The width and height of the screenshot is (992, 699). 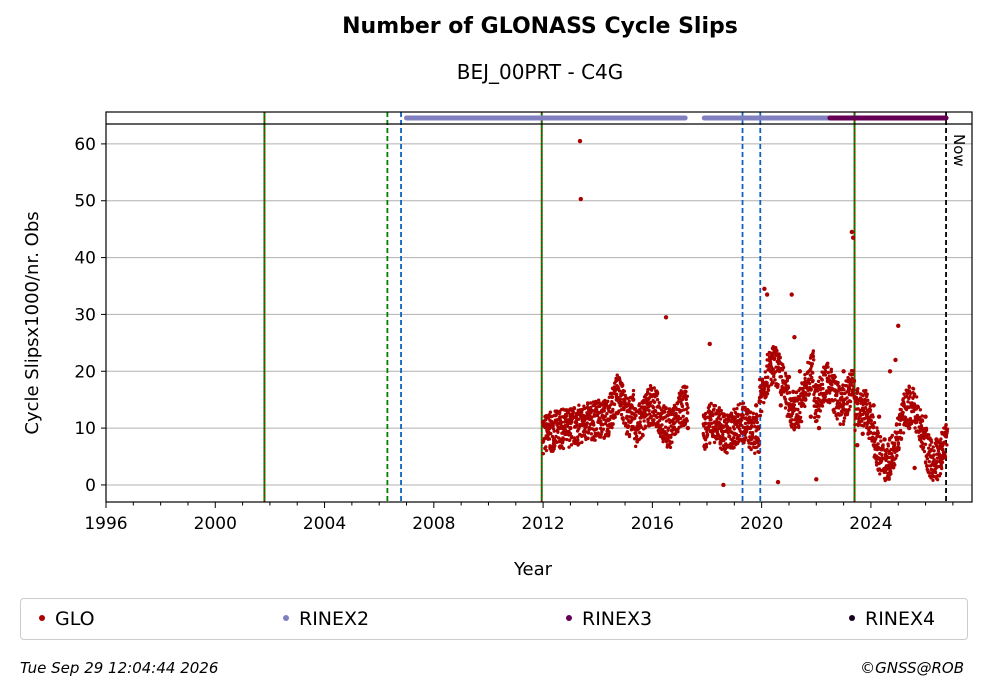 I want to click on y-tick-label-50: 50, so click(x=85, y=202).